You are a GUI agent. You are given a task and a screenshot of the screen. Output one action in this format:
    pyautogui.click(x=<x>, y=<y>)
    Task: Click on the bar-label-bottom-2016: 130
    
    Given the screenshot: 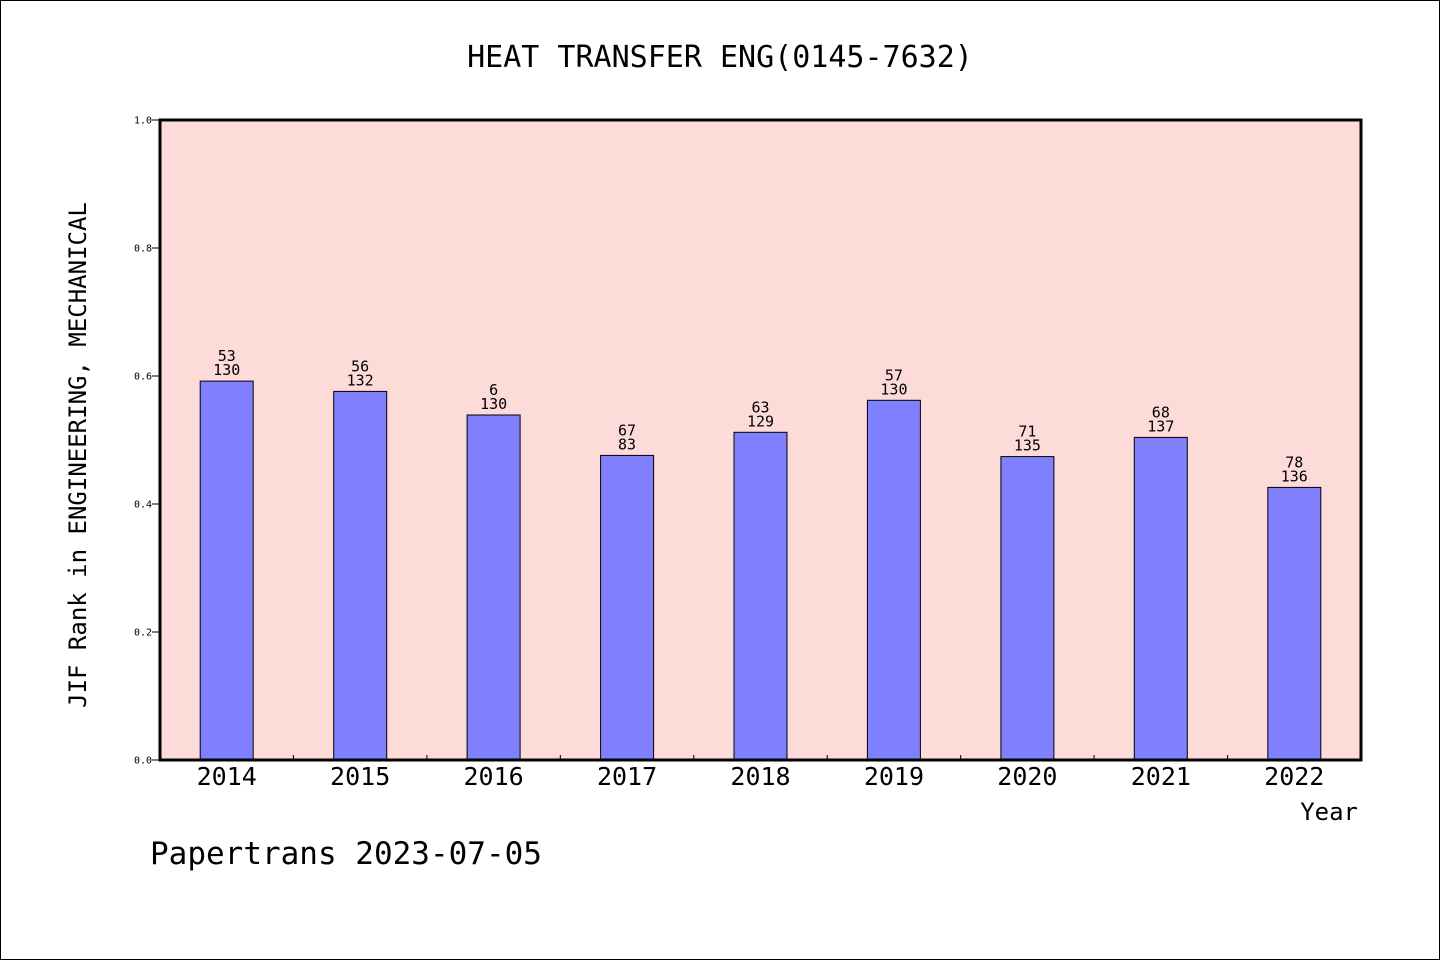 What is the action you would take?
    pyautogui.click(x=493, y=404)
    